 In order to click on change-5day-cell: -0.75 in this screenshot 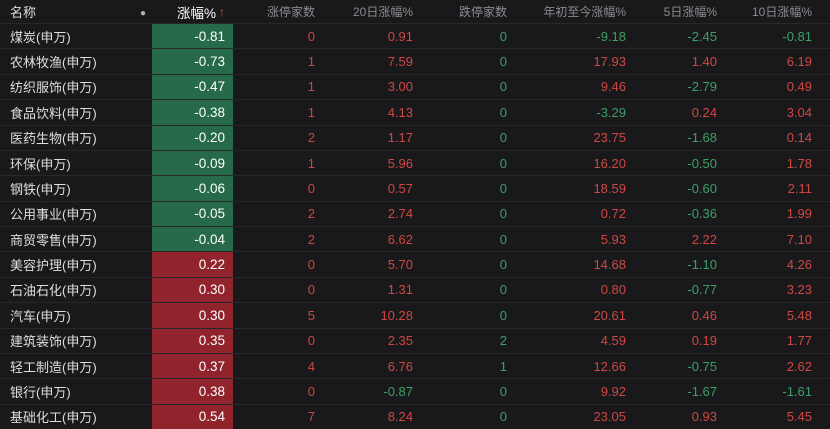, I will do `click(702, 366)`.